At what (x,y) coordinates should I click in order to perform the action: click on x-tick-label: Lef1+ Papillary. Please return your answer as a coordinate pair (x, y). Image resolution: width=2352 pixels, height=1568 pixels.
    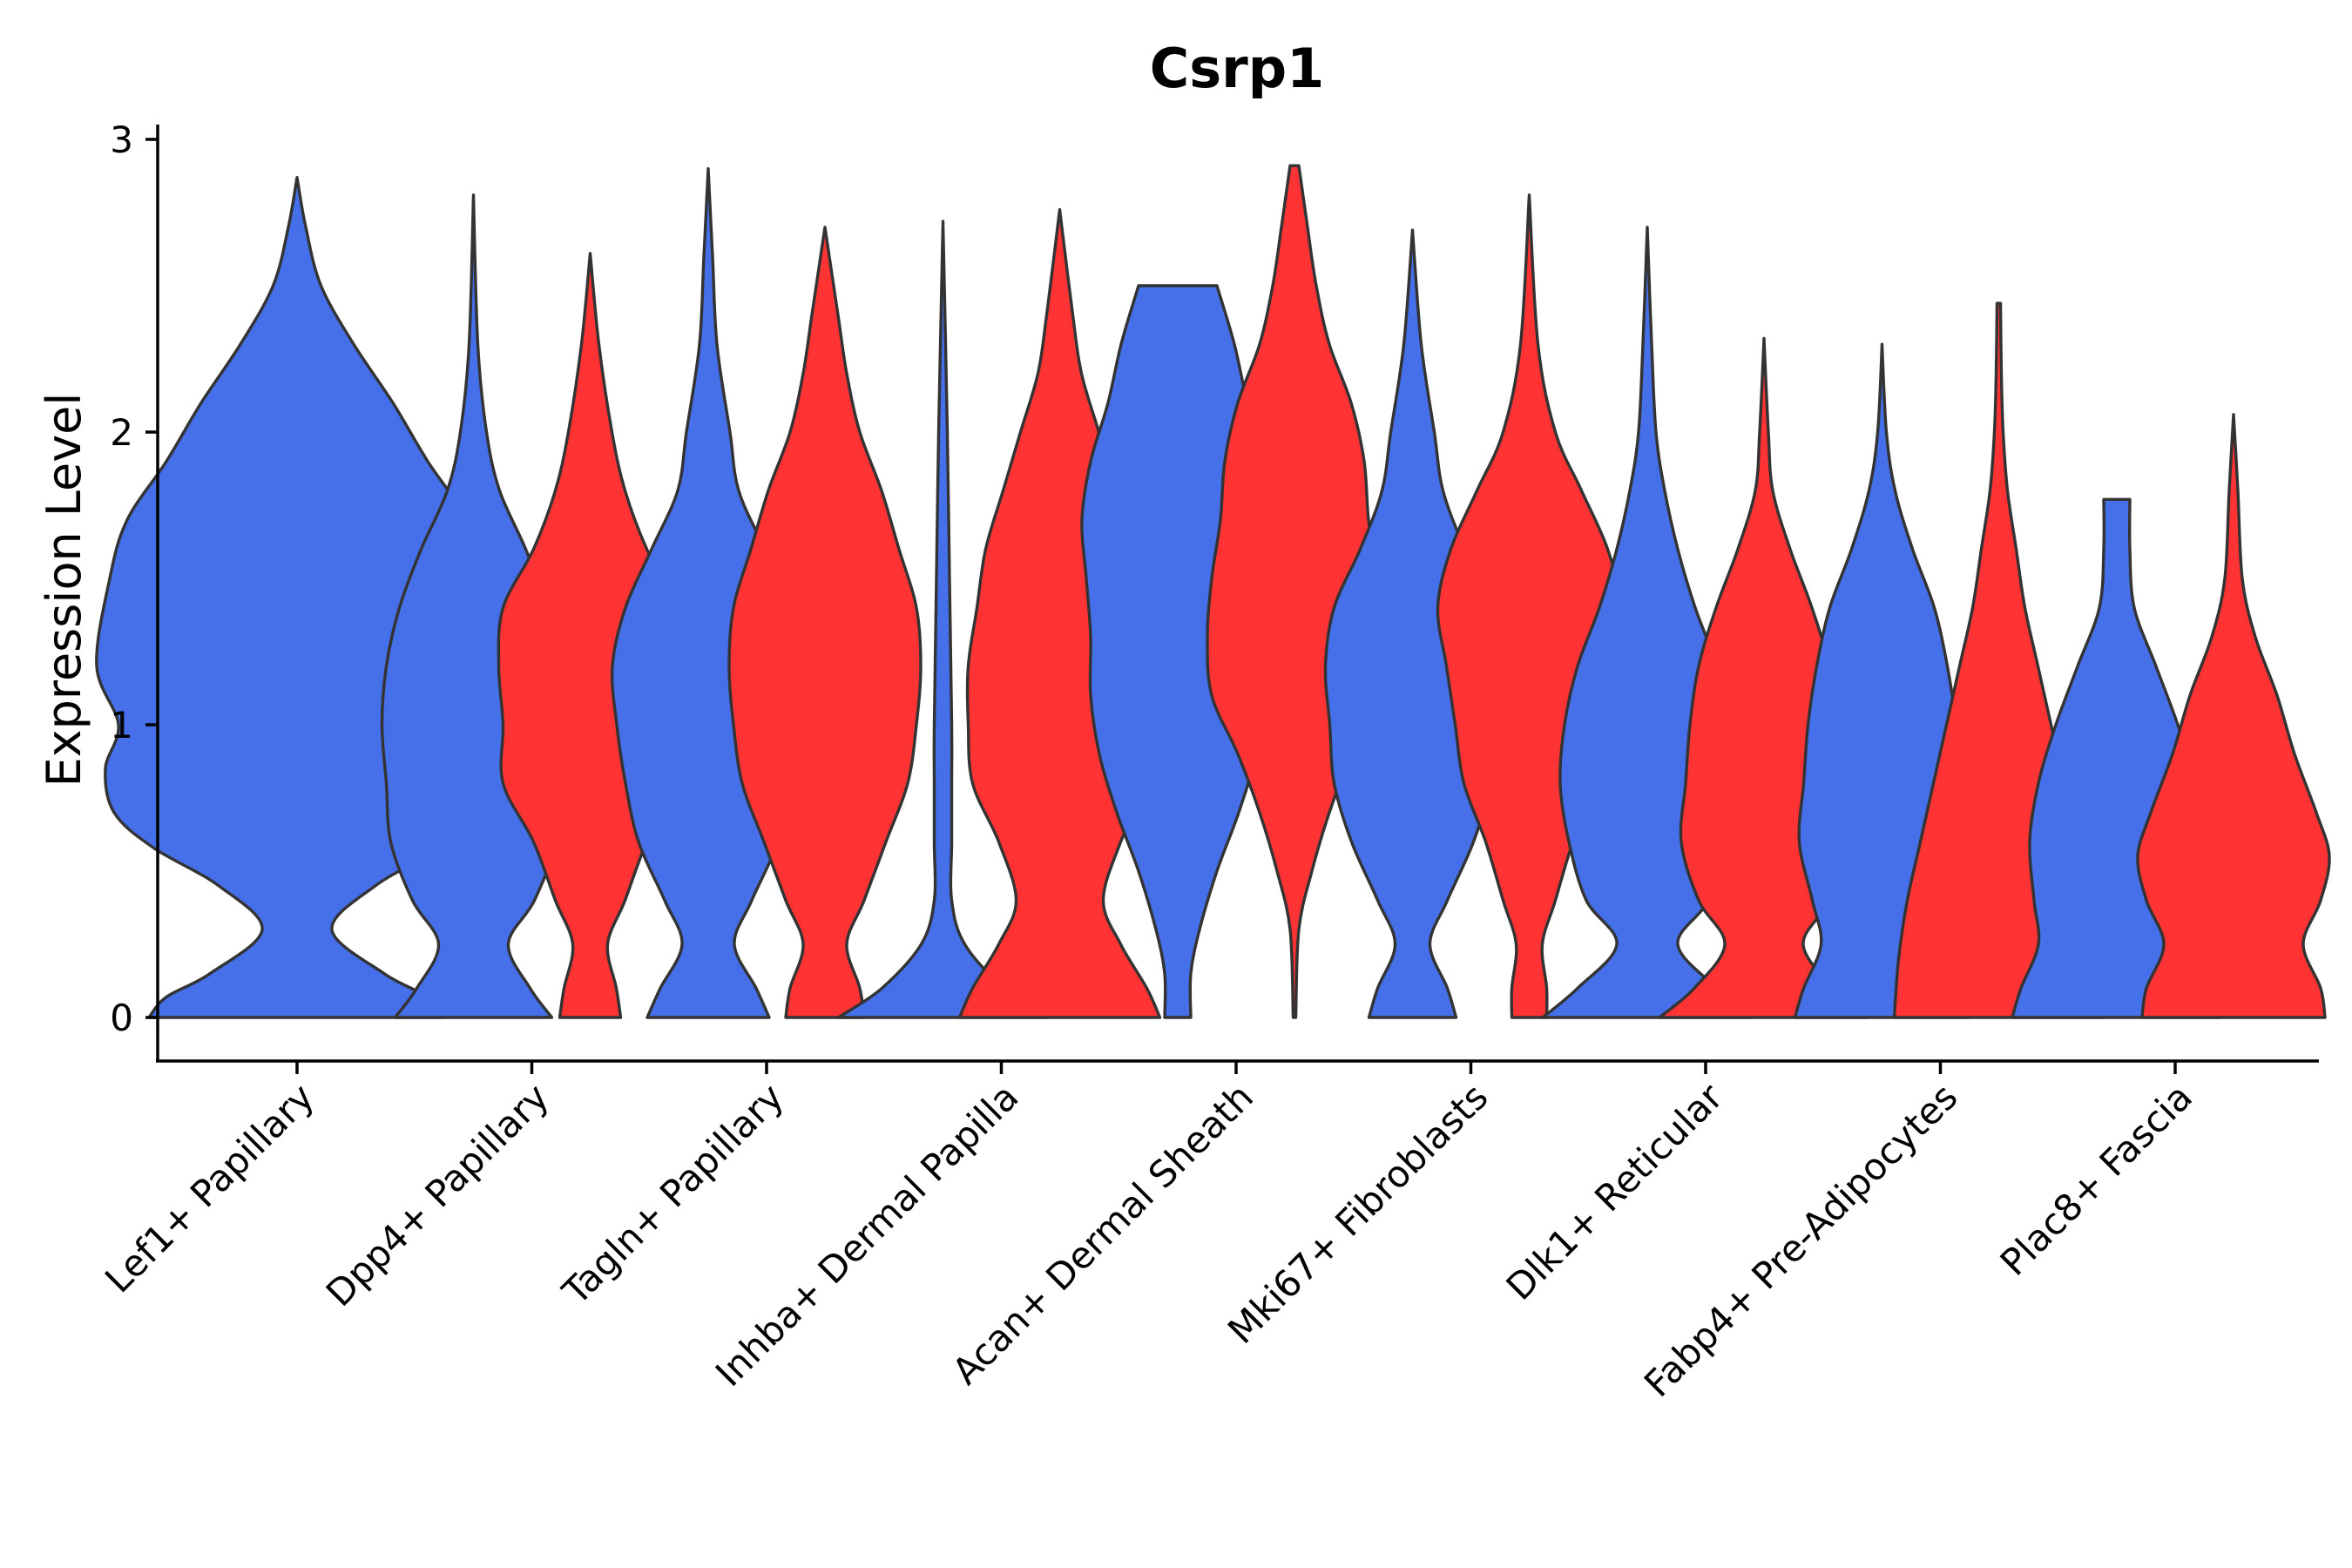
    Looking at the image, I should click on (209, 1188).